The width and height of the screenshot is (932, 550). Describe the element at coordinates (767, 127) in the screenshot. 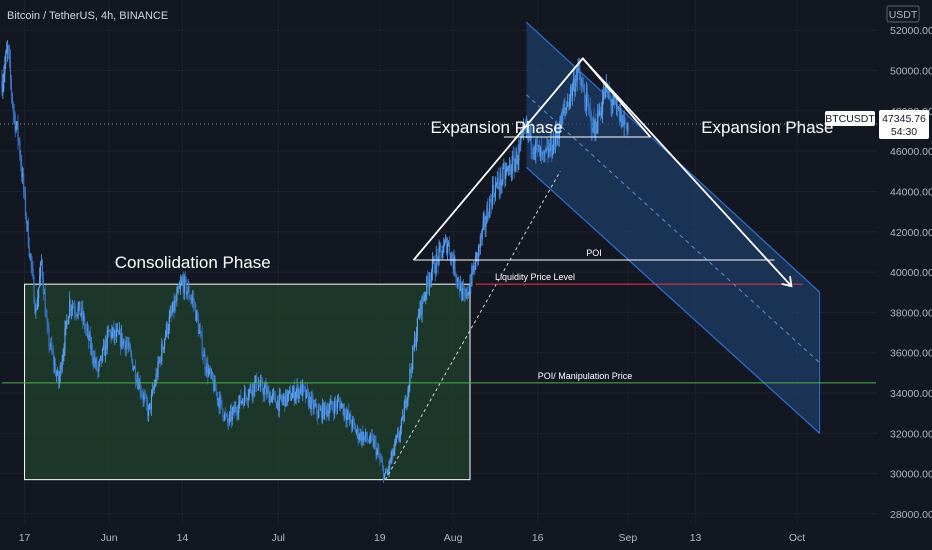

I see `phase-label: Expansion Phase` at that location.